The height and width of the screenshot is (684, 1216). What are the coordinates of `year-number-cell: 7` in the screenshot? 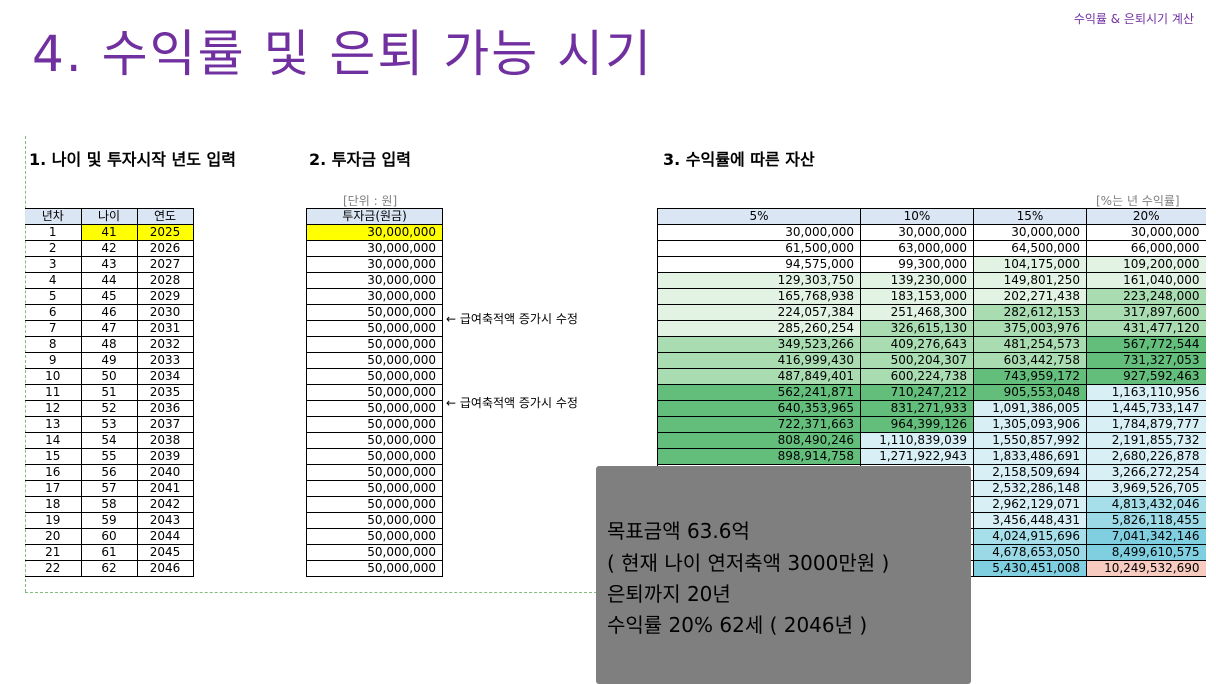 It's located at (53, 328).